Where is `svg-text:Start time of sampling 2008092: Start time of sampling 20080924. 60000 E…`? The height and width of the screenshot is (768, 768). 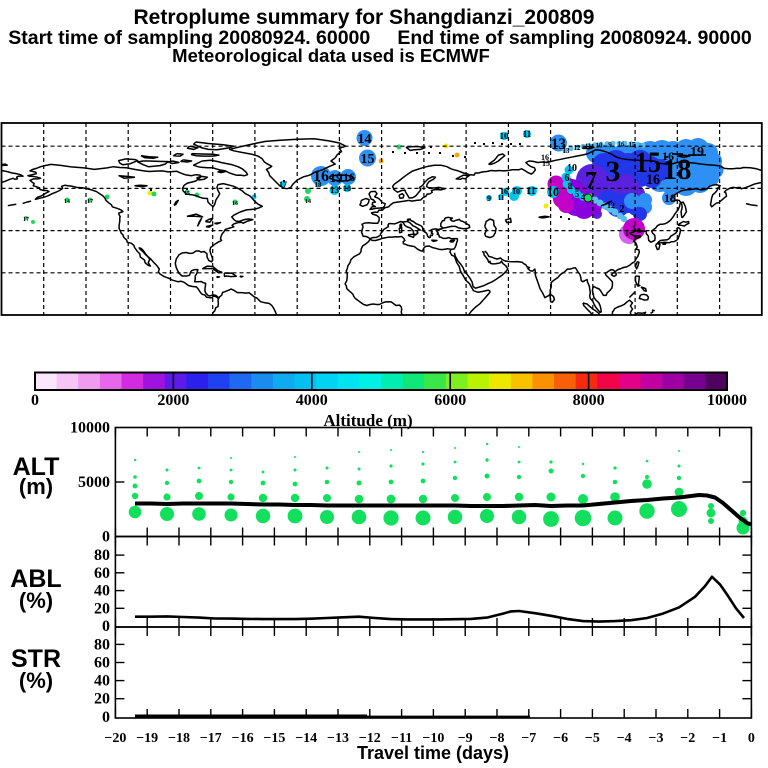
svg-text:Start time of sampling 2008092: Start time of sampling 20080924. 60000 E… is located at coordinates (380, 38).